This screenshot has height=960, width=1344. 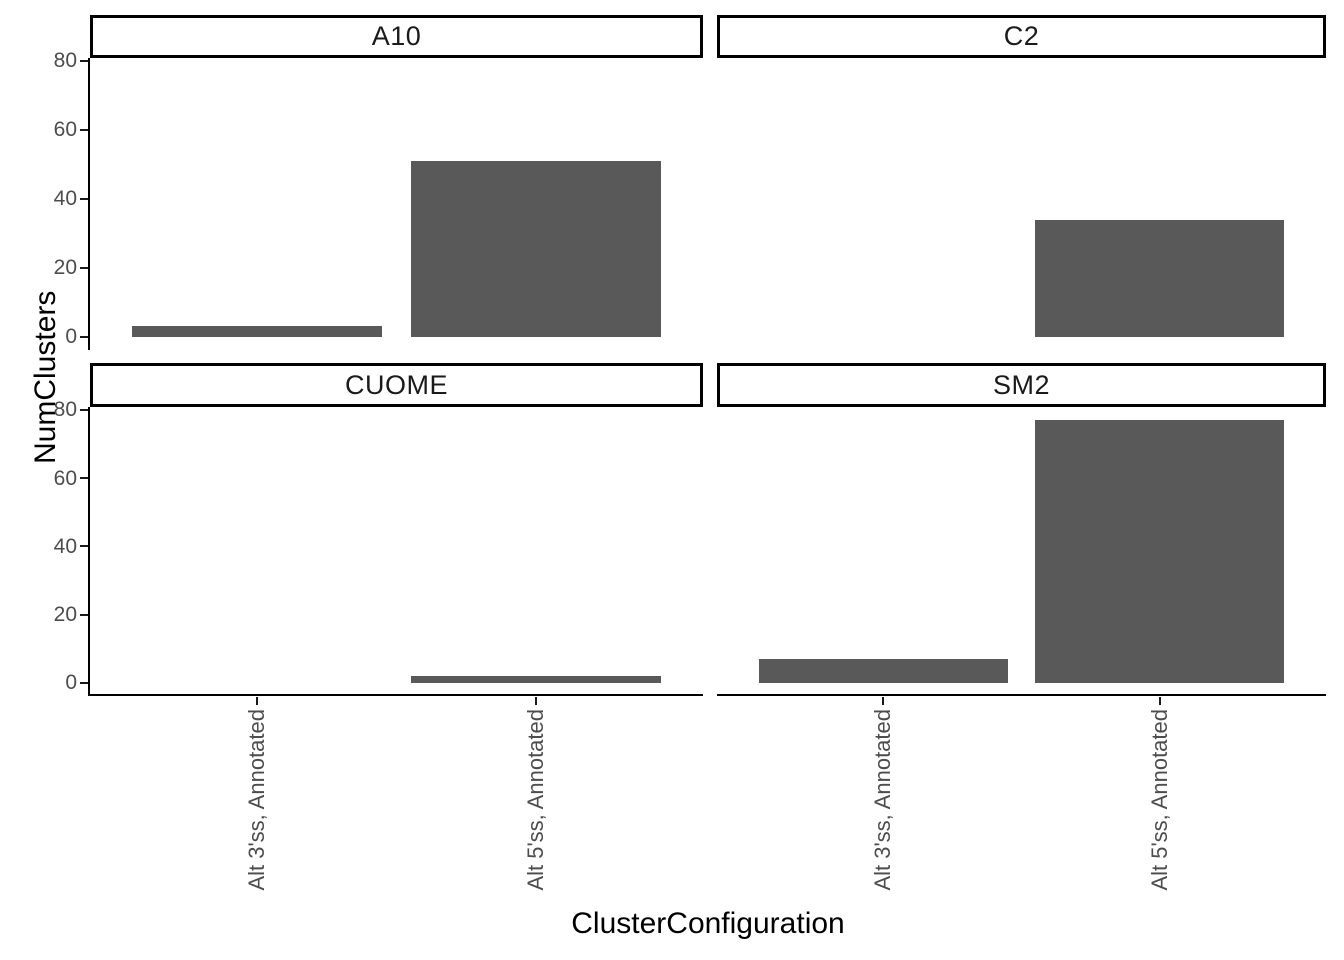 I want to click on facet-strip-label: CUOME, so click(x=396, y=384).